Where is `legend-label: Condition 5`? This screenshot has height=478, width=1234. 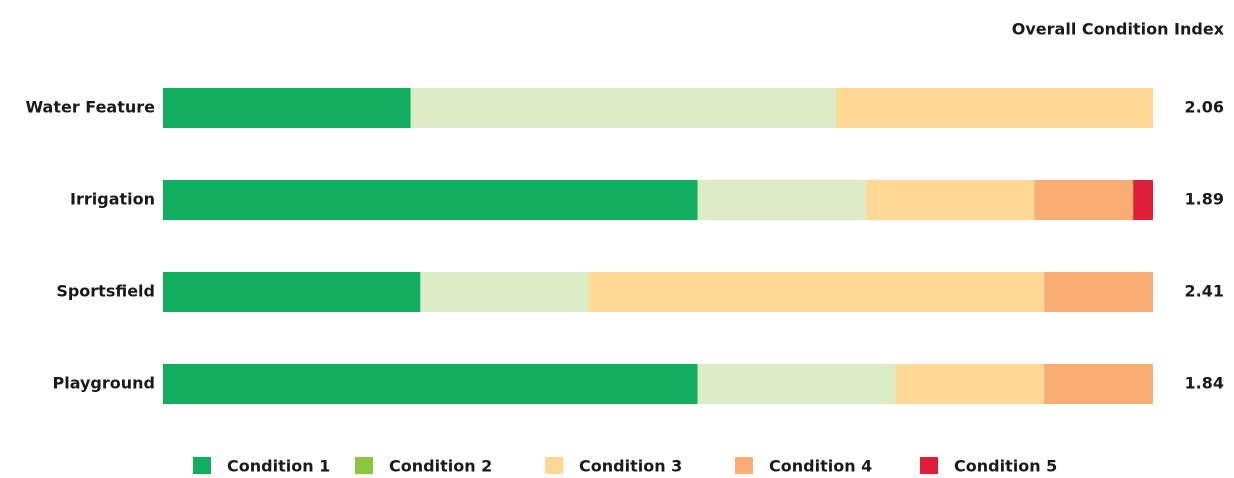
legend-label: Condition 5 is located at coordinates (1005, 466).